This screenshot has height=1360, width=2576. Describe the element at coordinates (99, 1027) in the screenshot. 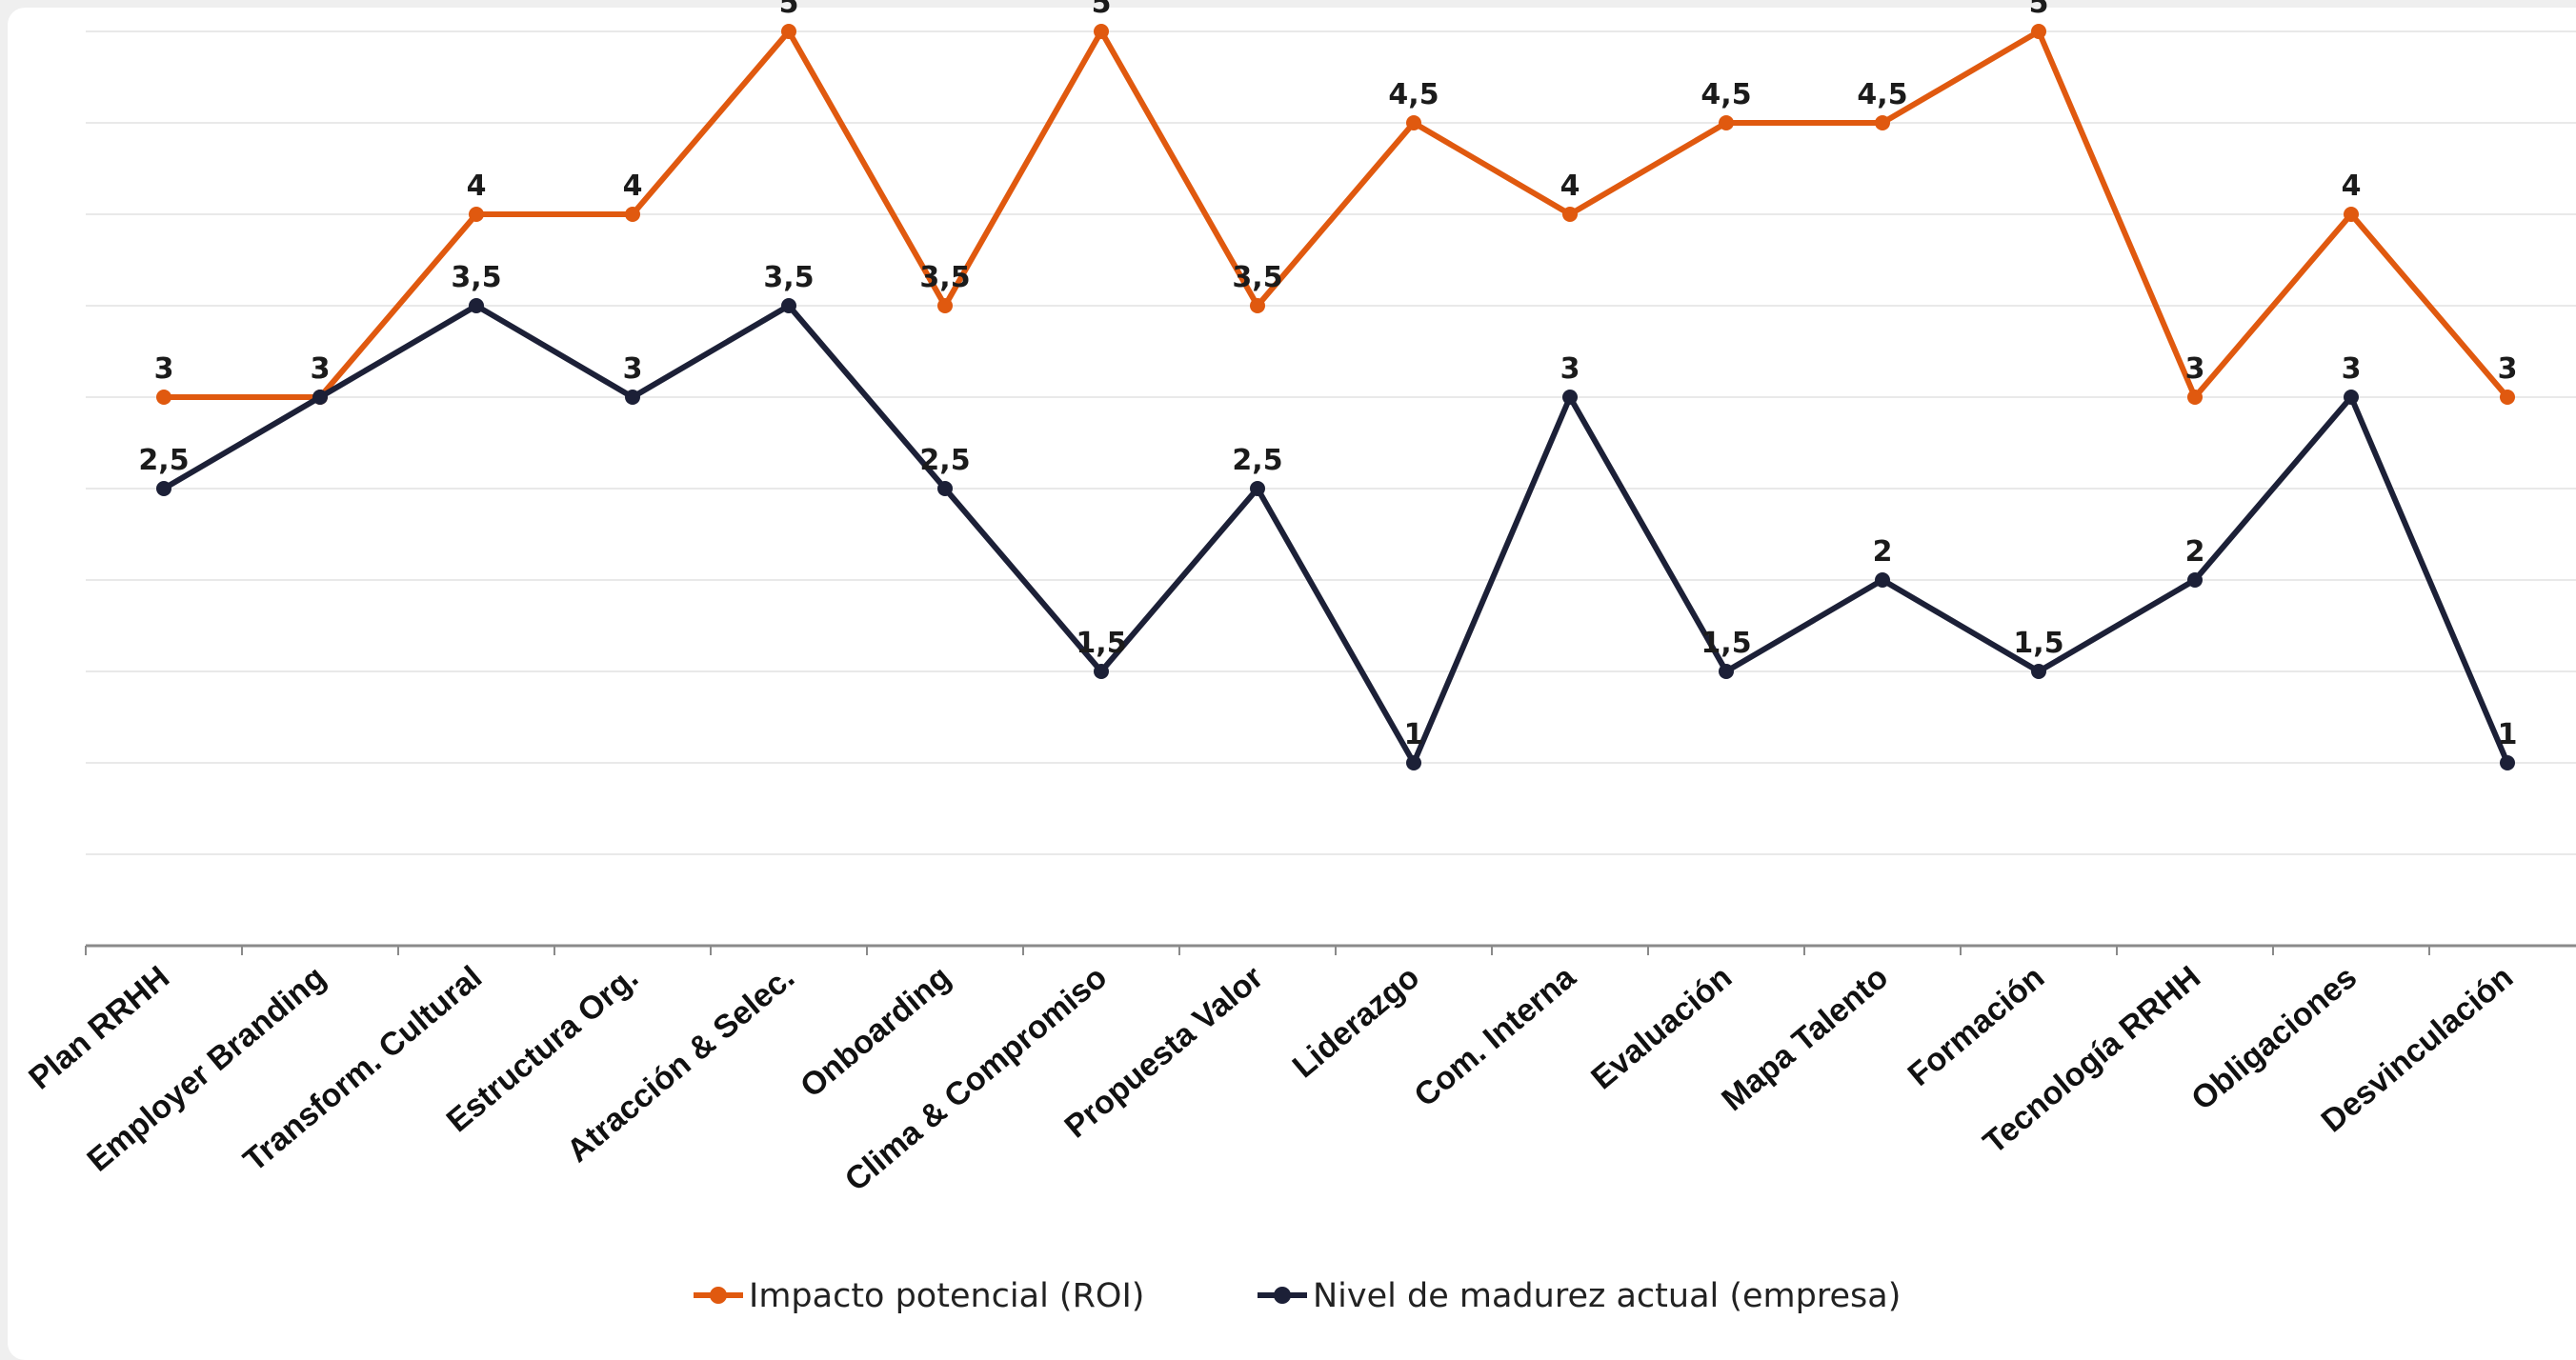

I see `x-tick-label: Plan RRHH` at that location.